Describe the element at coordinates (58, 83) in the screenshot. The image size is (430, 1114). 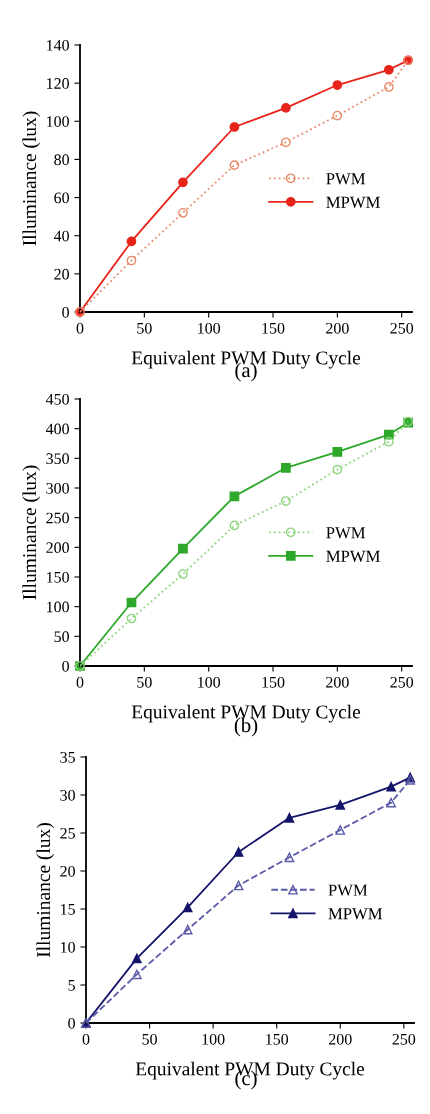
I see `y-tick-label: 120` at that location.